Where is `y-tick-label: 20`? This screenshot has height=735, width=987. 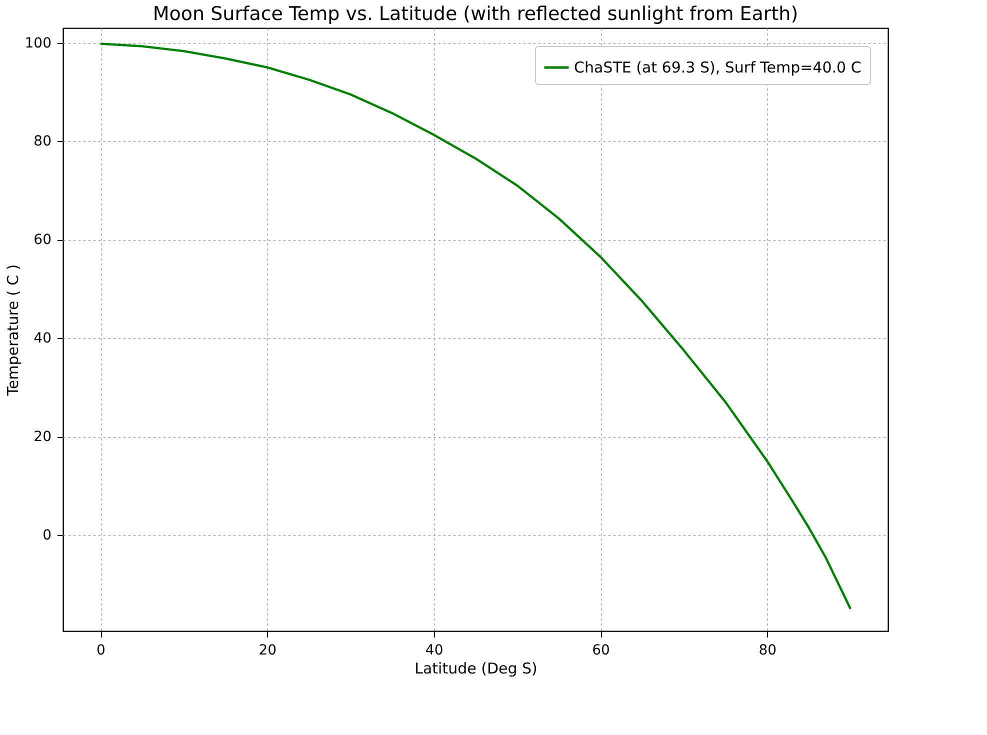
y-tick-label: 20 is located at coordinates (43, 437).